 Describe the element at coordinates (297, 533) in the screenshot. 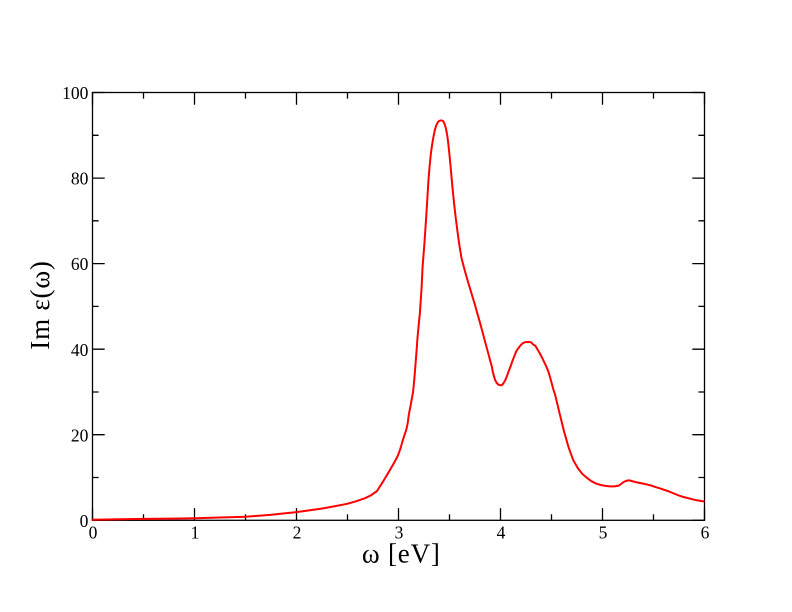

I see `svg-text: 2` at that location.